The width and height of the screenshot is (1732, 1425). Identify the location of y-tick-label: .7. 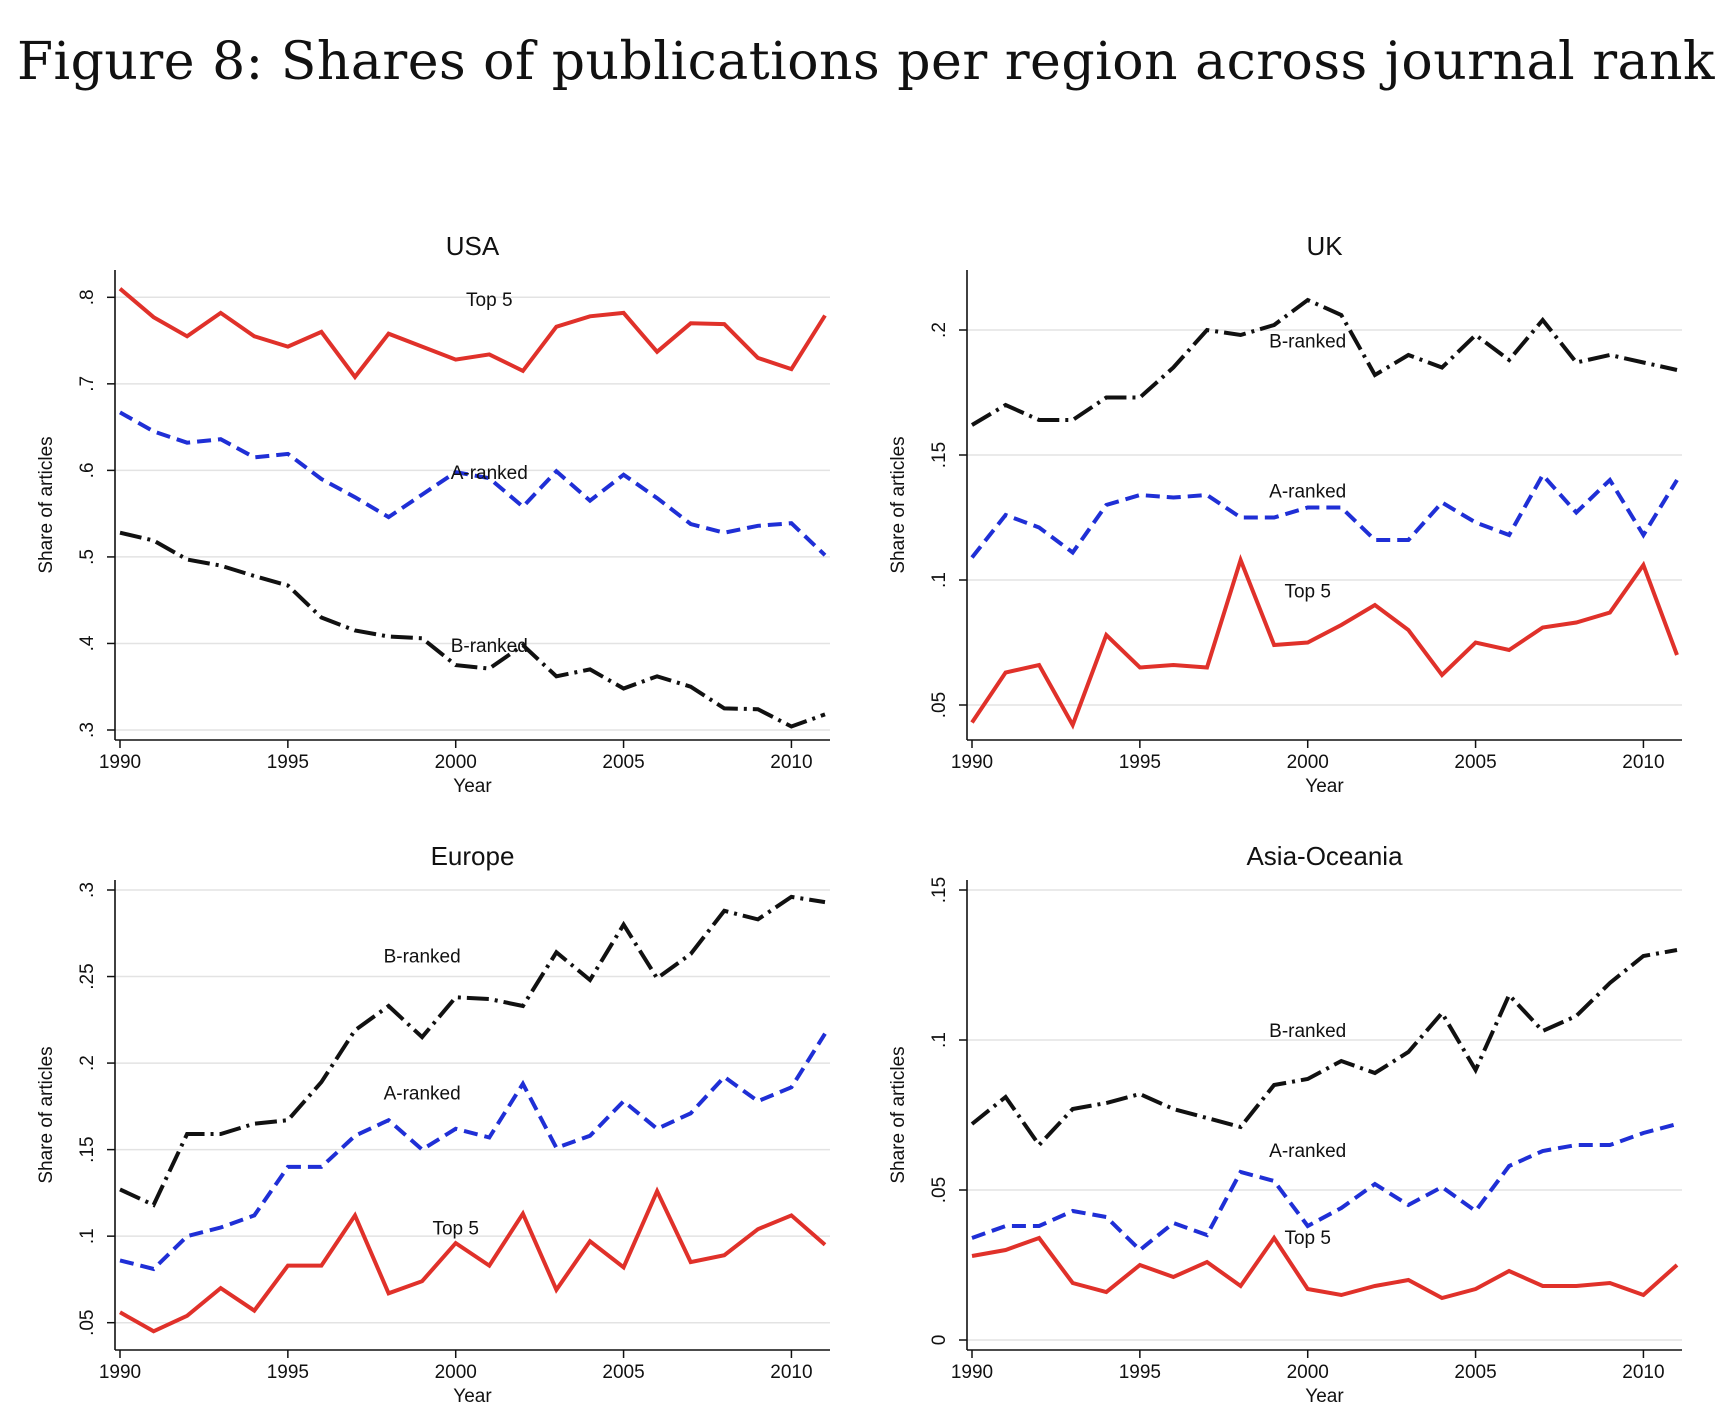
(87, 384).